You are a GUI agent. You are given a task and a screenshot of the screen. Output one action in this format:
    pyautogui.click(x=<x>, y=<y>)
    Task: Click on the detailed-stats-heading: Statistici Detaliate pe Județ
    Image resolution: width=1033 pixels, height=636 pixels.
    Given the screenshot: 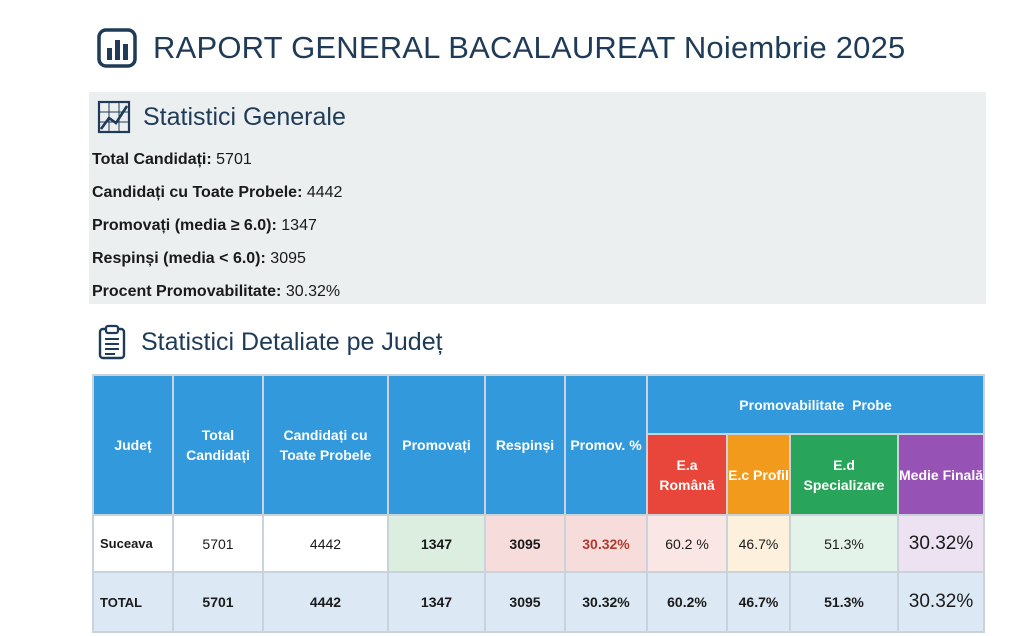 What is the action you would take?
    pyautogui.click(x=292, y=341)
    